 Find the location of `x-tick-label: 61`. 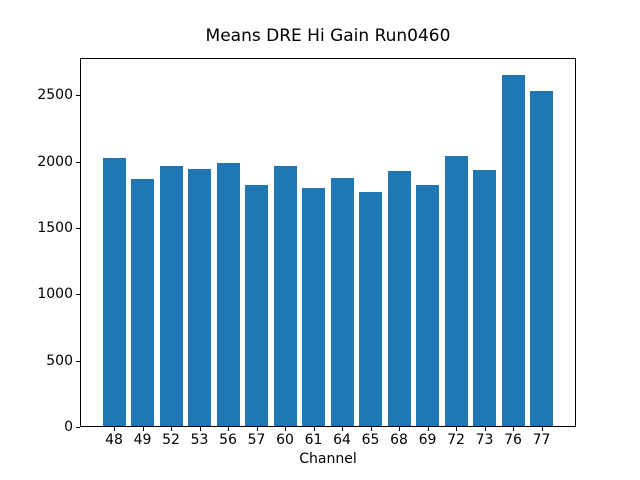

x-tick-label: 61 is located at coordinates (313, 440).